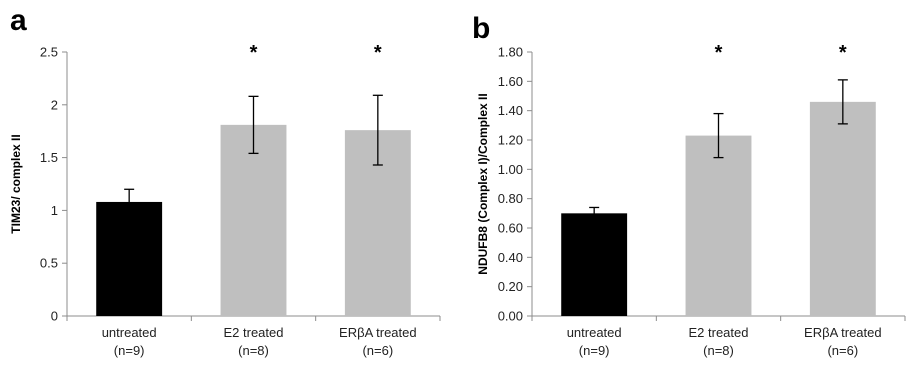 This screenshot has width=910, height=365. What do you see at coordinates (510, 257) in the screenshot?
I see `y-tick-label: 0.40` at bounding box center [510, 257].